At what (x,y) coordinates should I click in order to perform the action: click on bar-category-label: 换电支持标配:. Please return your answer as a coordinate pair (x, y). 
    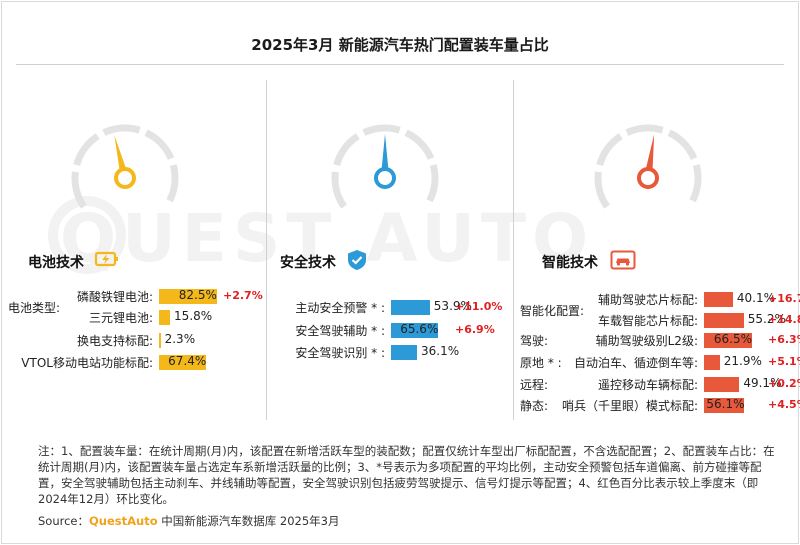
    Looking at the image, I should click on (114, 341).